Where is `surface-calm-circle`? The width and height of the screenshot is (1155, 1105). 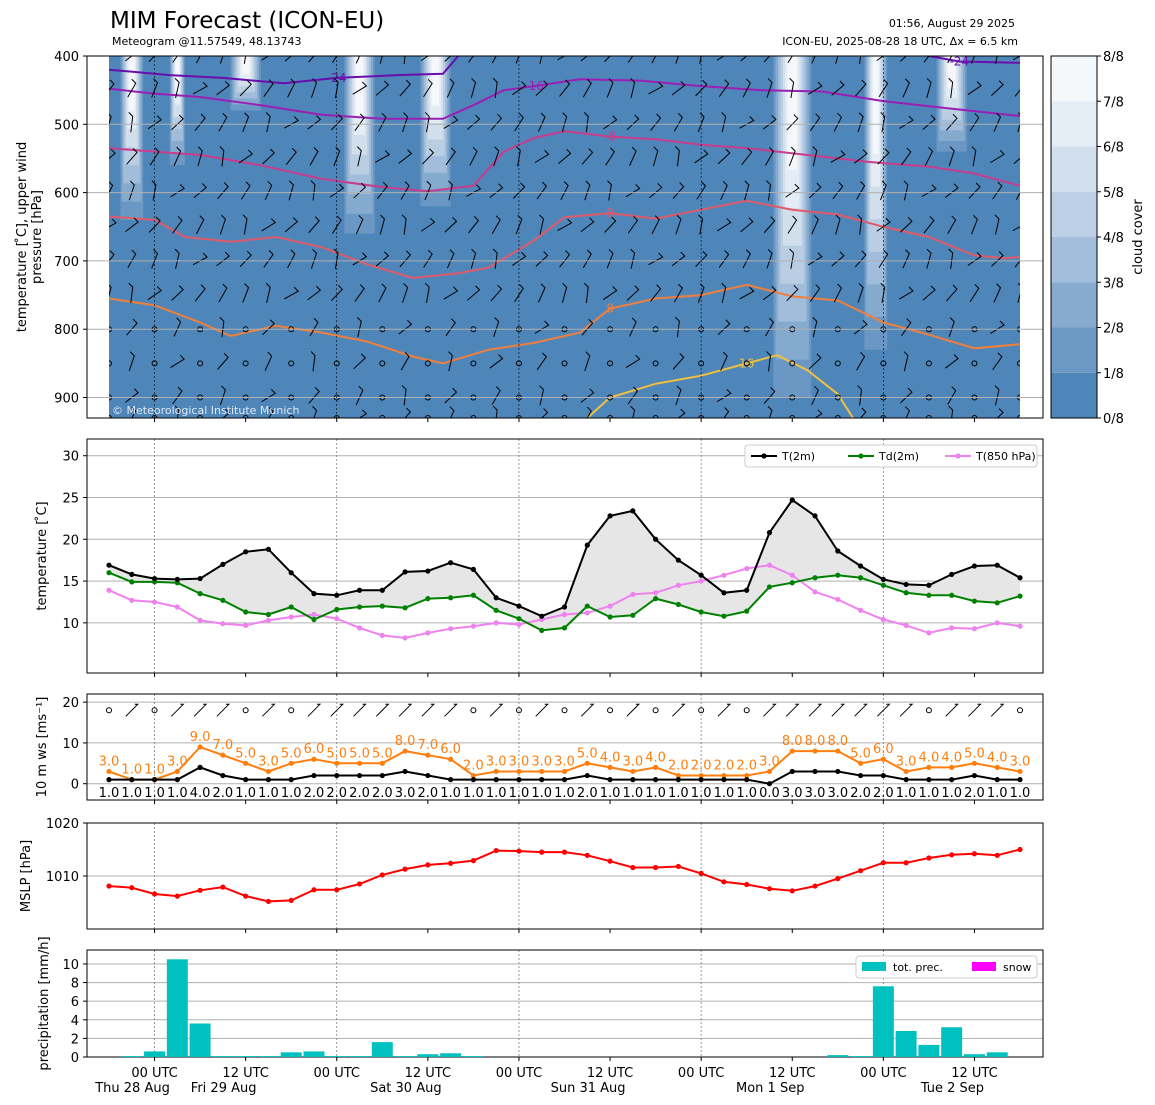 surface-calm-circle is located at coordinates (473, 710).